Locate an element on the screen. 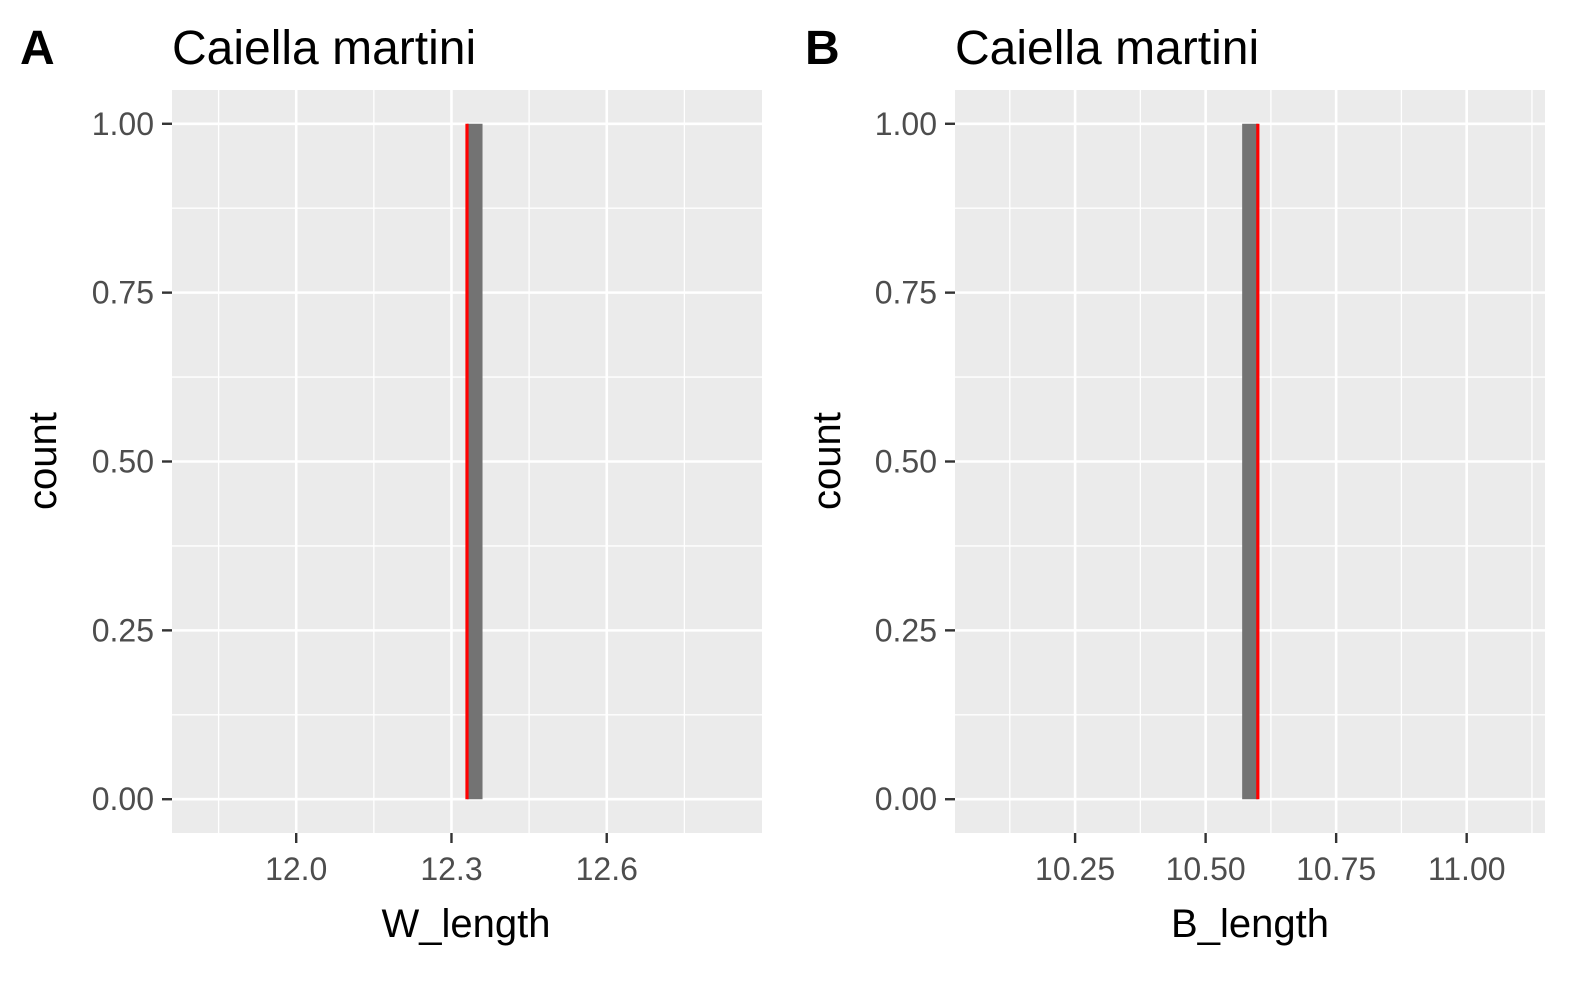 This screenshot has width=1593, height=989. x-tick-label: 12.0 is located at coordinates (296, 869).